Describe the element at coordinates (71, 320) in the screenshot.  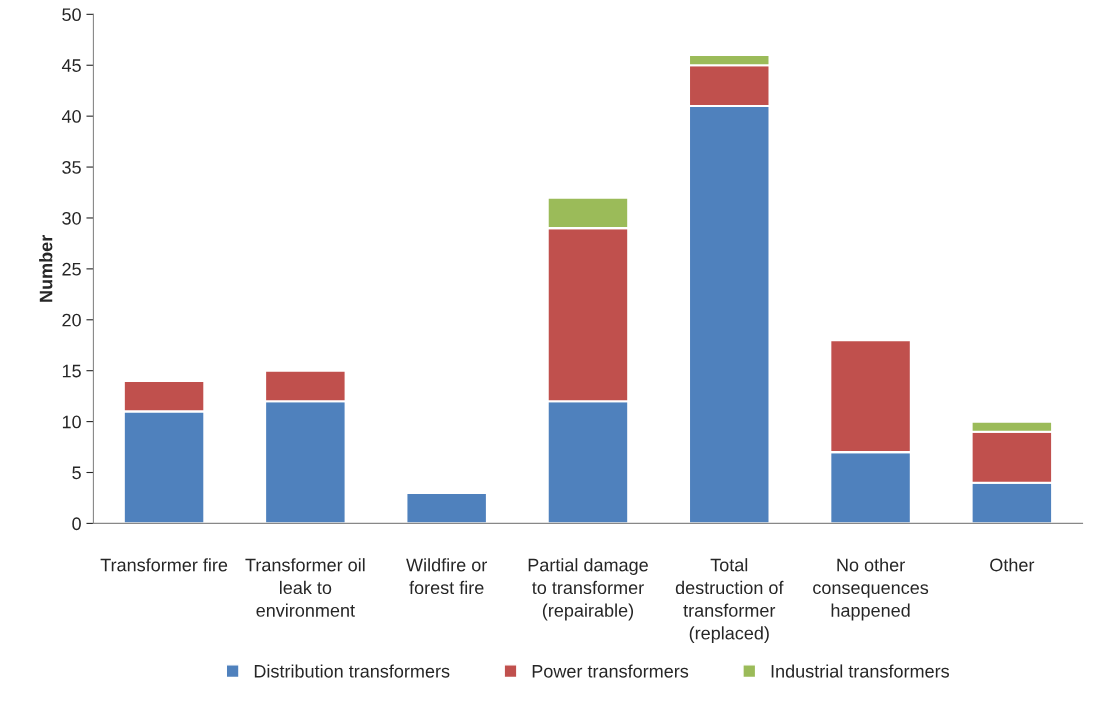
I see `y-tick-label: 20` at that location.